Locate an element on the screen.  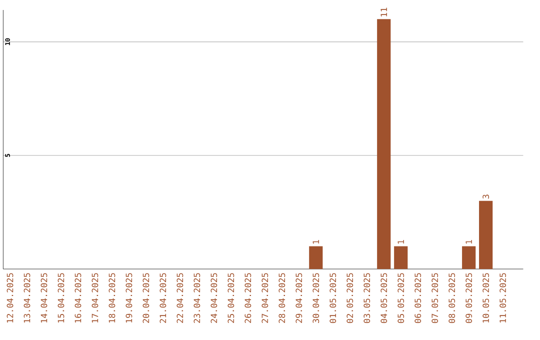
x-tick-label: 23.04.2025 is located at coordinates (197, 298).